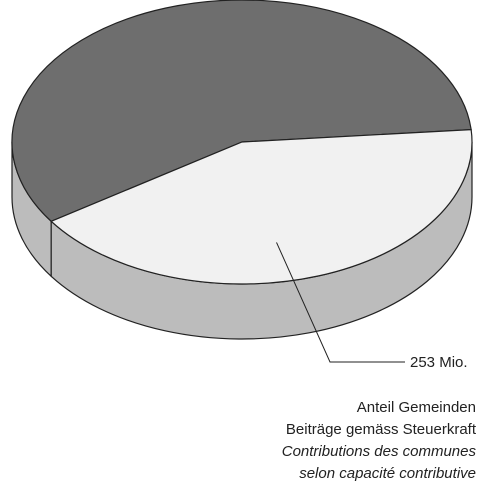 The height and width of the screenshot is (482, 488). Describe the element at coordinates (416, 407) in the screenshot. I see `caption-line: Anteil Gemeinden` at that location.